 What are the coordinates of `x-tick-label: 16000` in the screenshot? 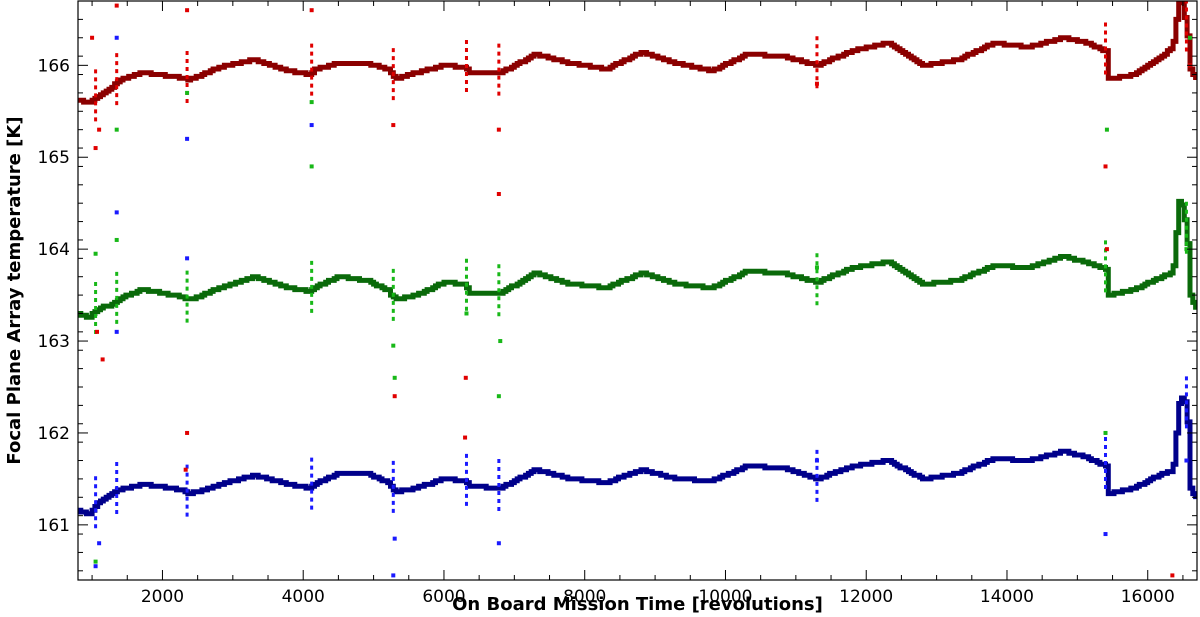 It's located at (1148, 597).